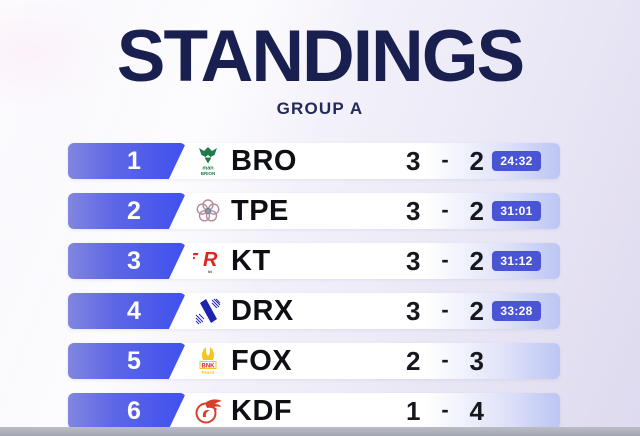 The image size is (640, 436). Describe the element at coordinates (210, 271) in the screenshot. I see `svg-text: kt` at that location.